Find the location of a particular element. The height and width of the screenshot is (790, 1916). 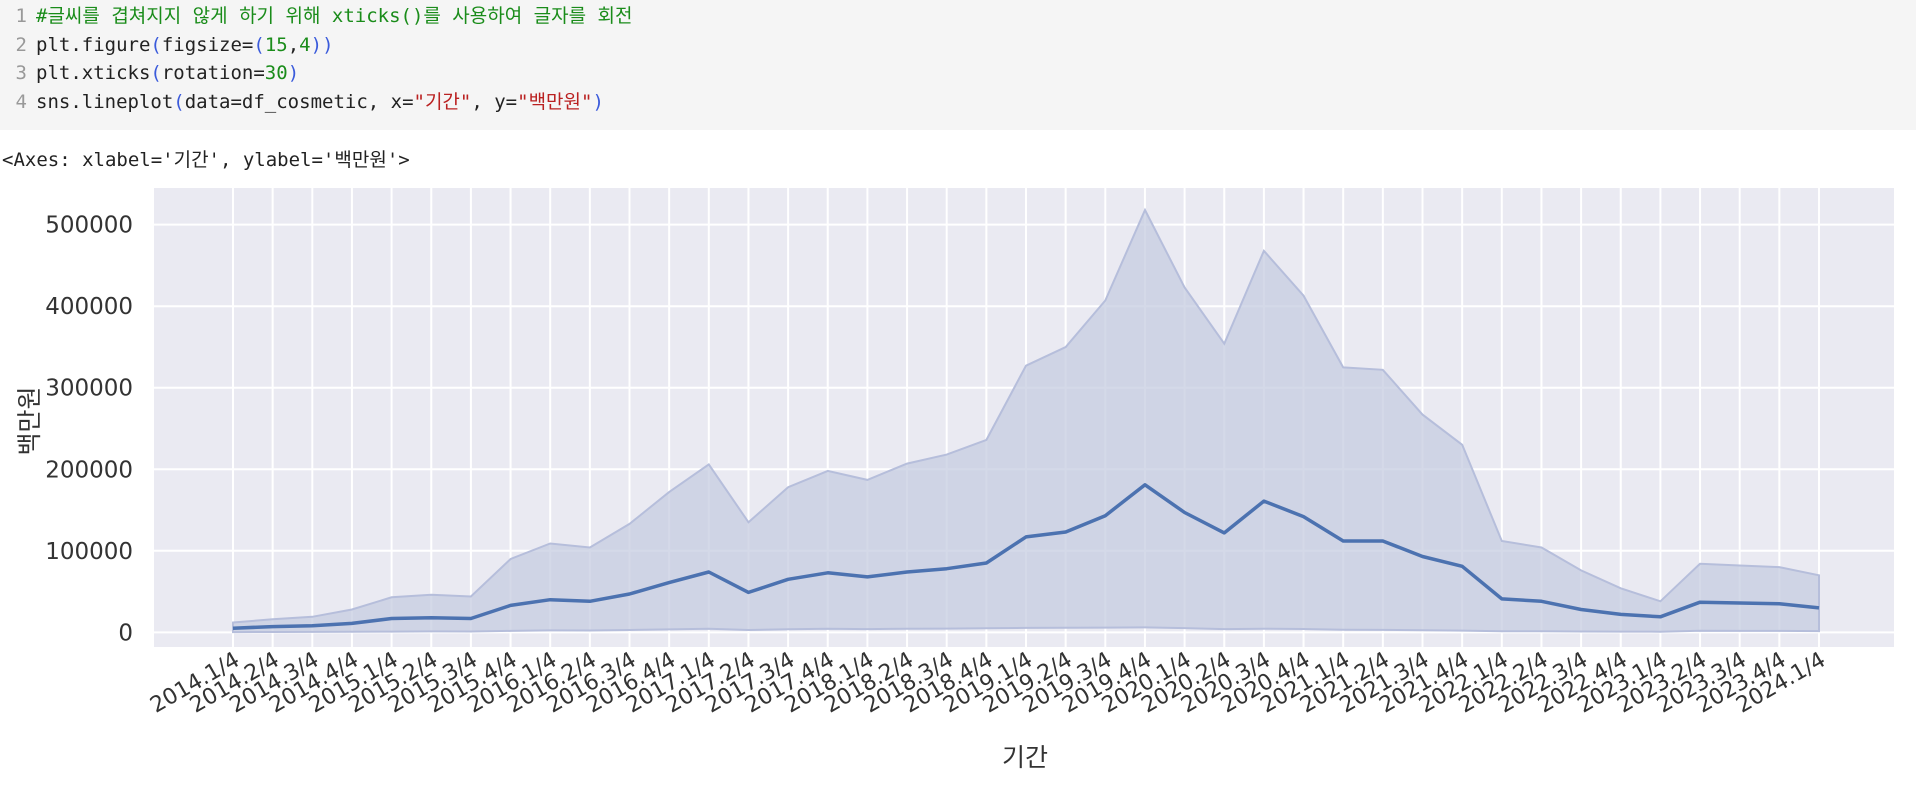

code-text: plt.figure(figsize=(15,4)) is located at coordinates (185, 45).